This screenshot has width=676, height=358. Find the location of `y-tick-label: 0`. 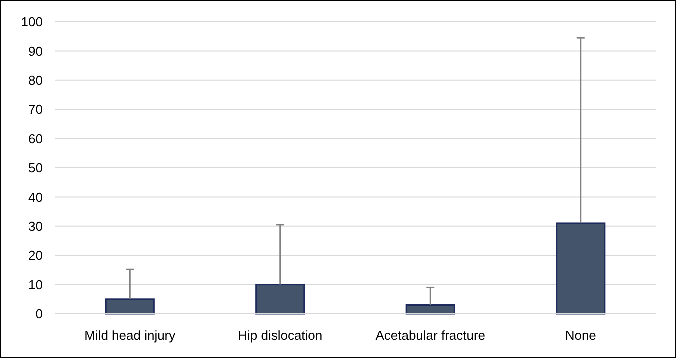

y-tick-label: 0 is located at coordinates (39, 314).